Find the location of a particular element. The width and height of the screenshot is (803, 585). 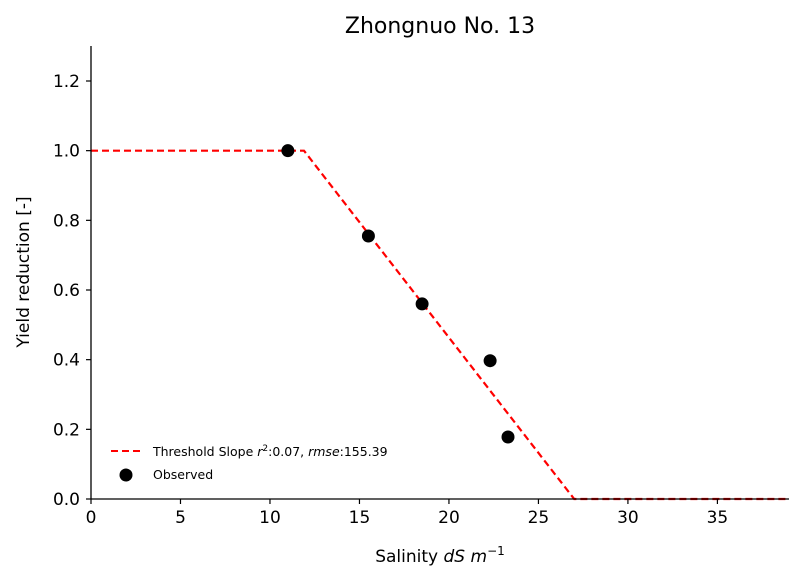

y-ticks: 0.0 0.2 0.4 0.6 0.8 1.0 1.2 is located at coordinates (72, 291).